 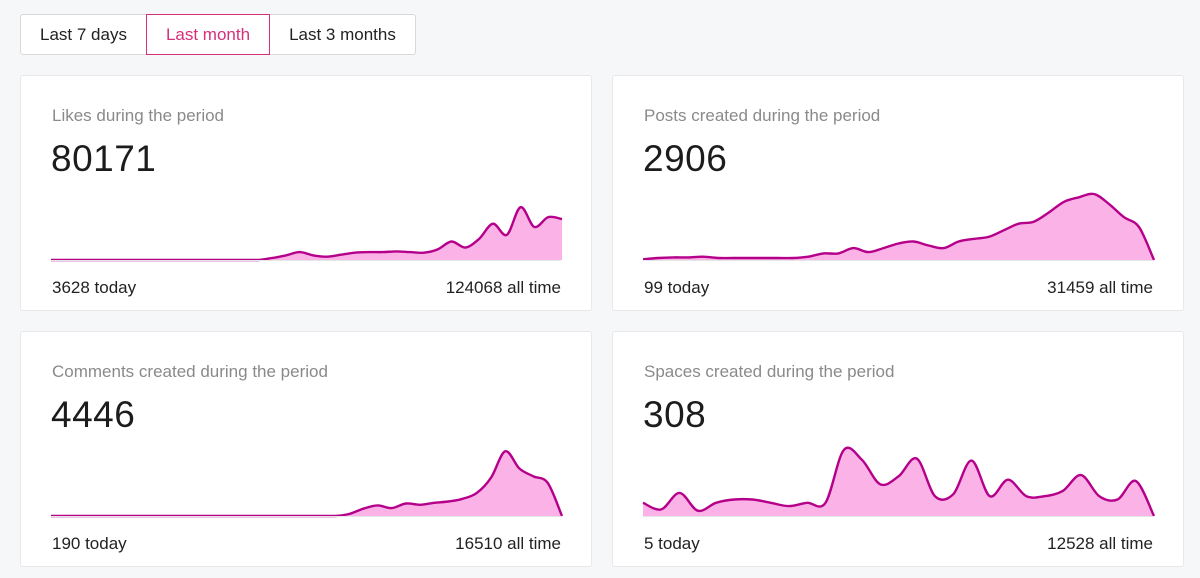 I want to click on spaces-sparkline, so click(x=899, y=481).